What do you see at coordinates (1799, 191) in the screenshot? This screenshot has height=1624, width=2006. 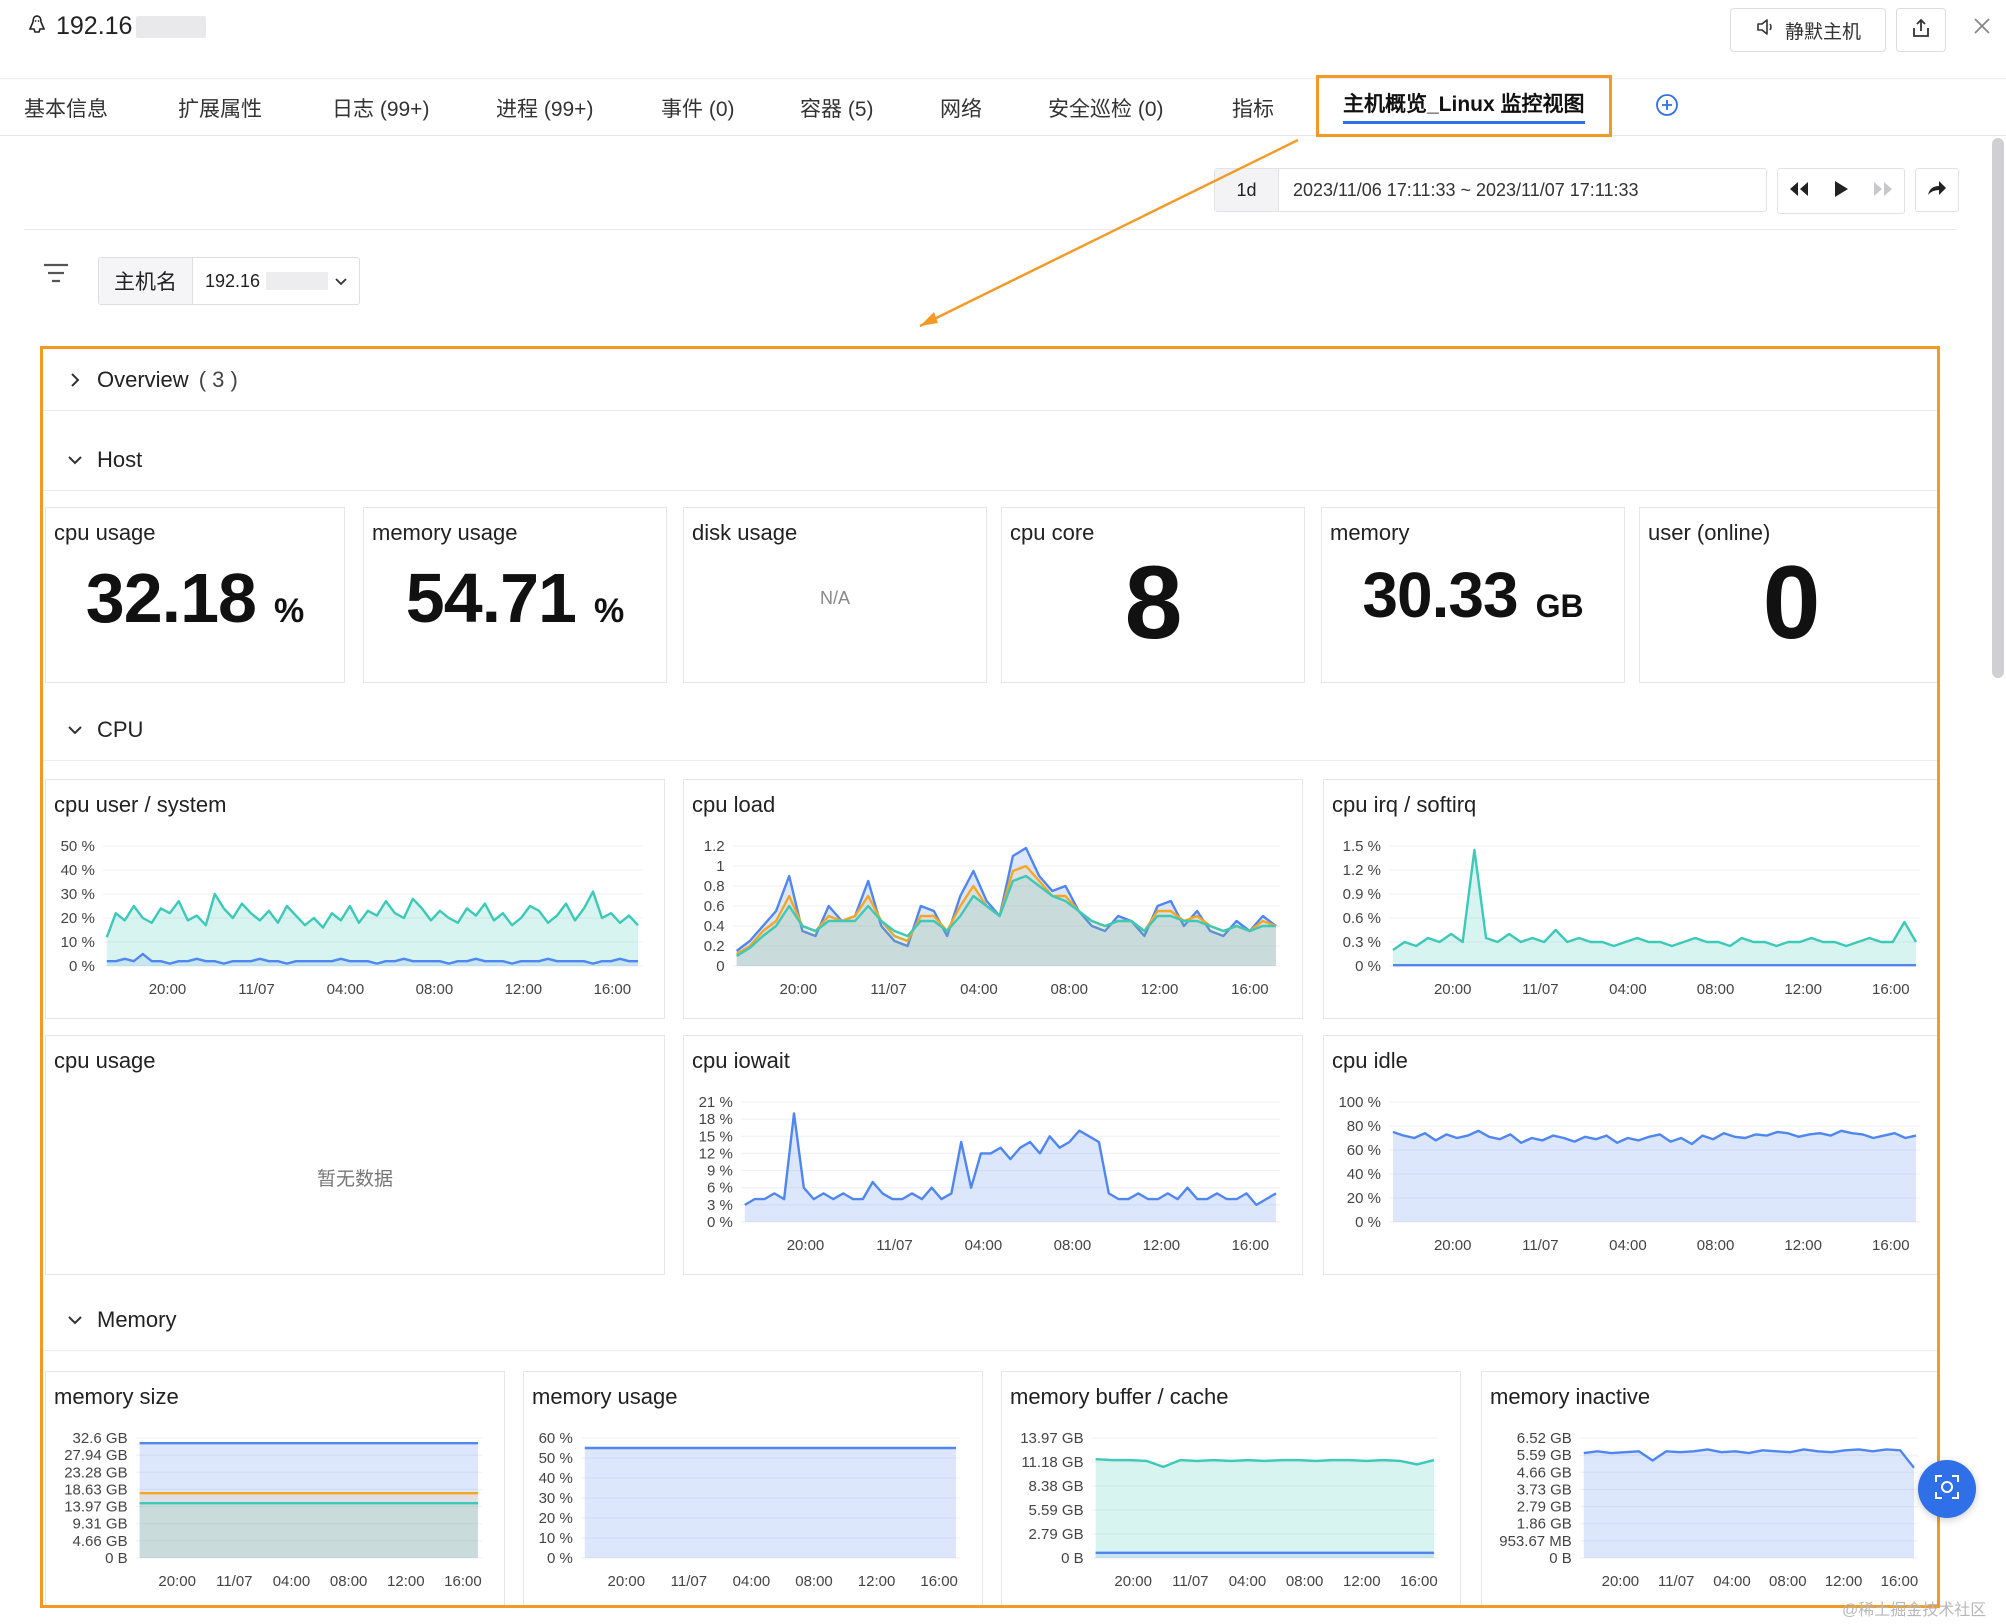 I see `rewind-button` at bounding box center [1799, 191].